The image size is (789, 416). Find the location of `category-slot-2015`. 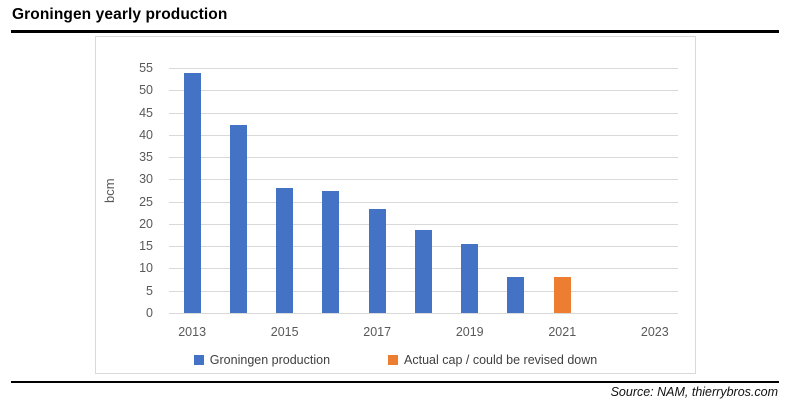

category-slot-2015 is located at coordinates (285, 190).